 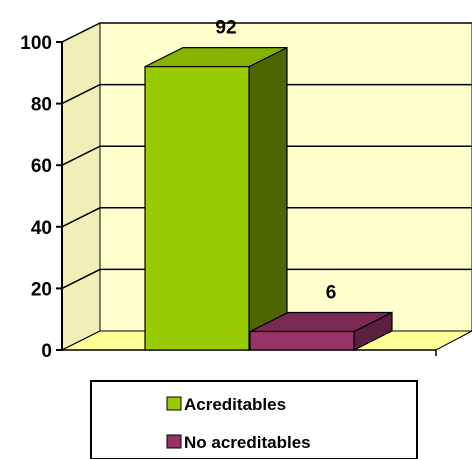 I want to click on legend-label-acreditables: Acreditables, so click(x=235, y=404).